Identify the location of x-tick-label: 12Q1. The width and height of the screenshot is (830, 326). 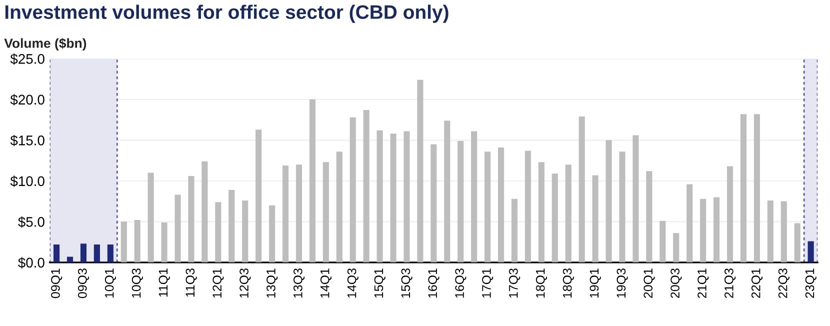
(218, 283).